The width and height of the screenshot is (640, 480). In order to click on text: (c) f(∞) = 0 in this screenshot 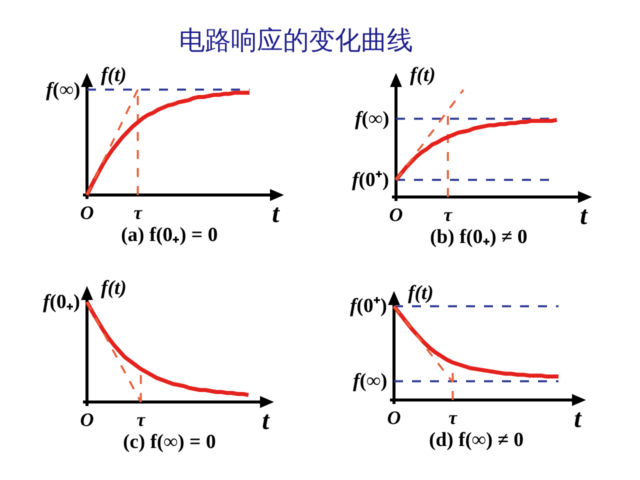, I will do `click(169, 442)`.